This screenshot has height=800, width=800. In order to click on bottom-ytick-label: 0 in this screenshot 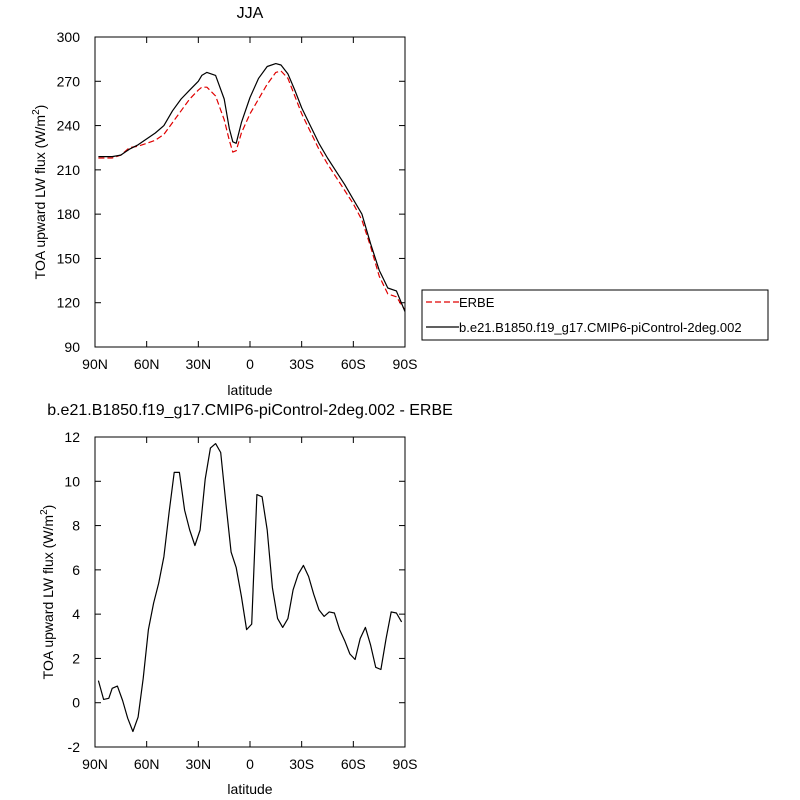, I will do `click(76, 703)`.